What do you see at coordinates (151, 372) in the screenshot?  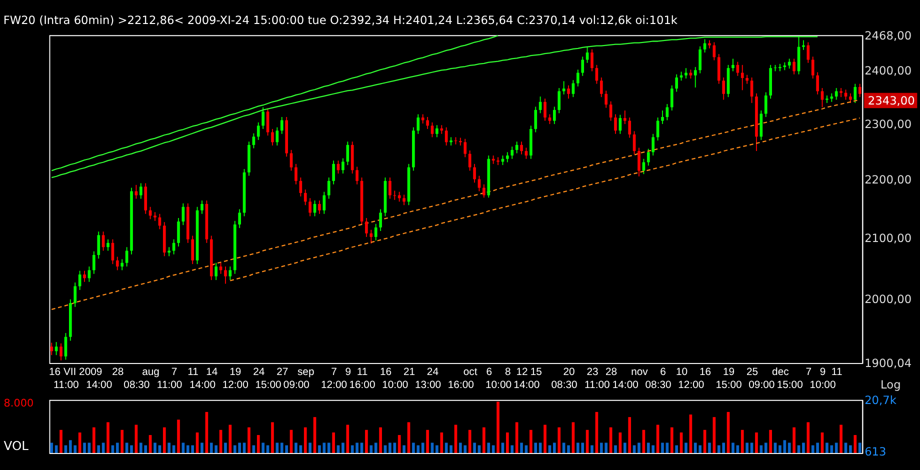 I see `x-tick-label: aug` at bounding box center [151, 372].